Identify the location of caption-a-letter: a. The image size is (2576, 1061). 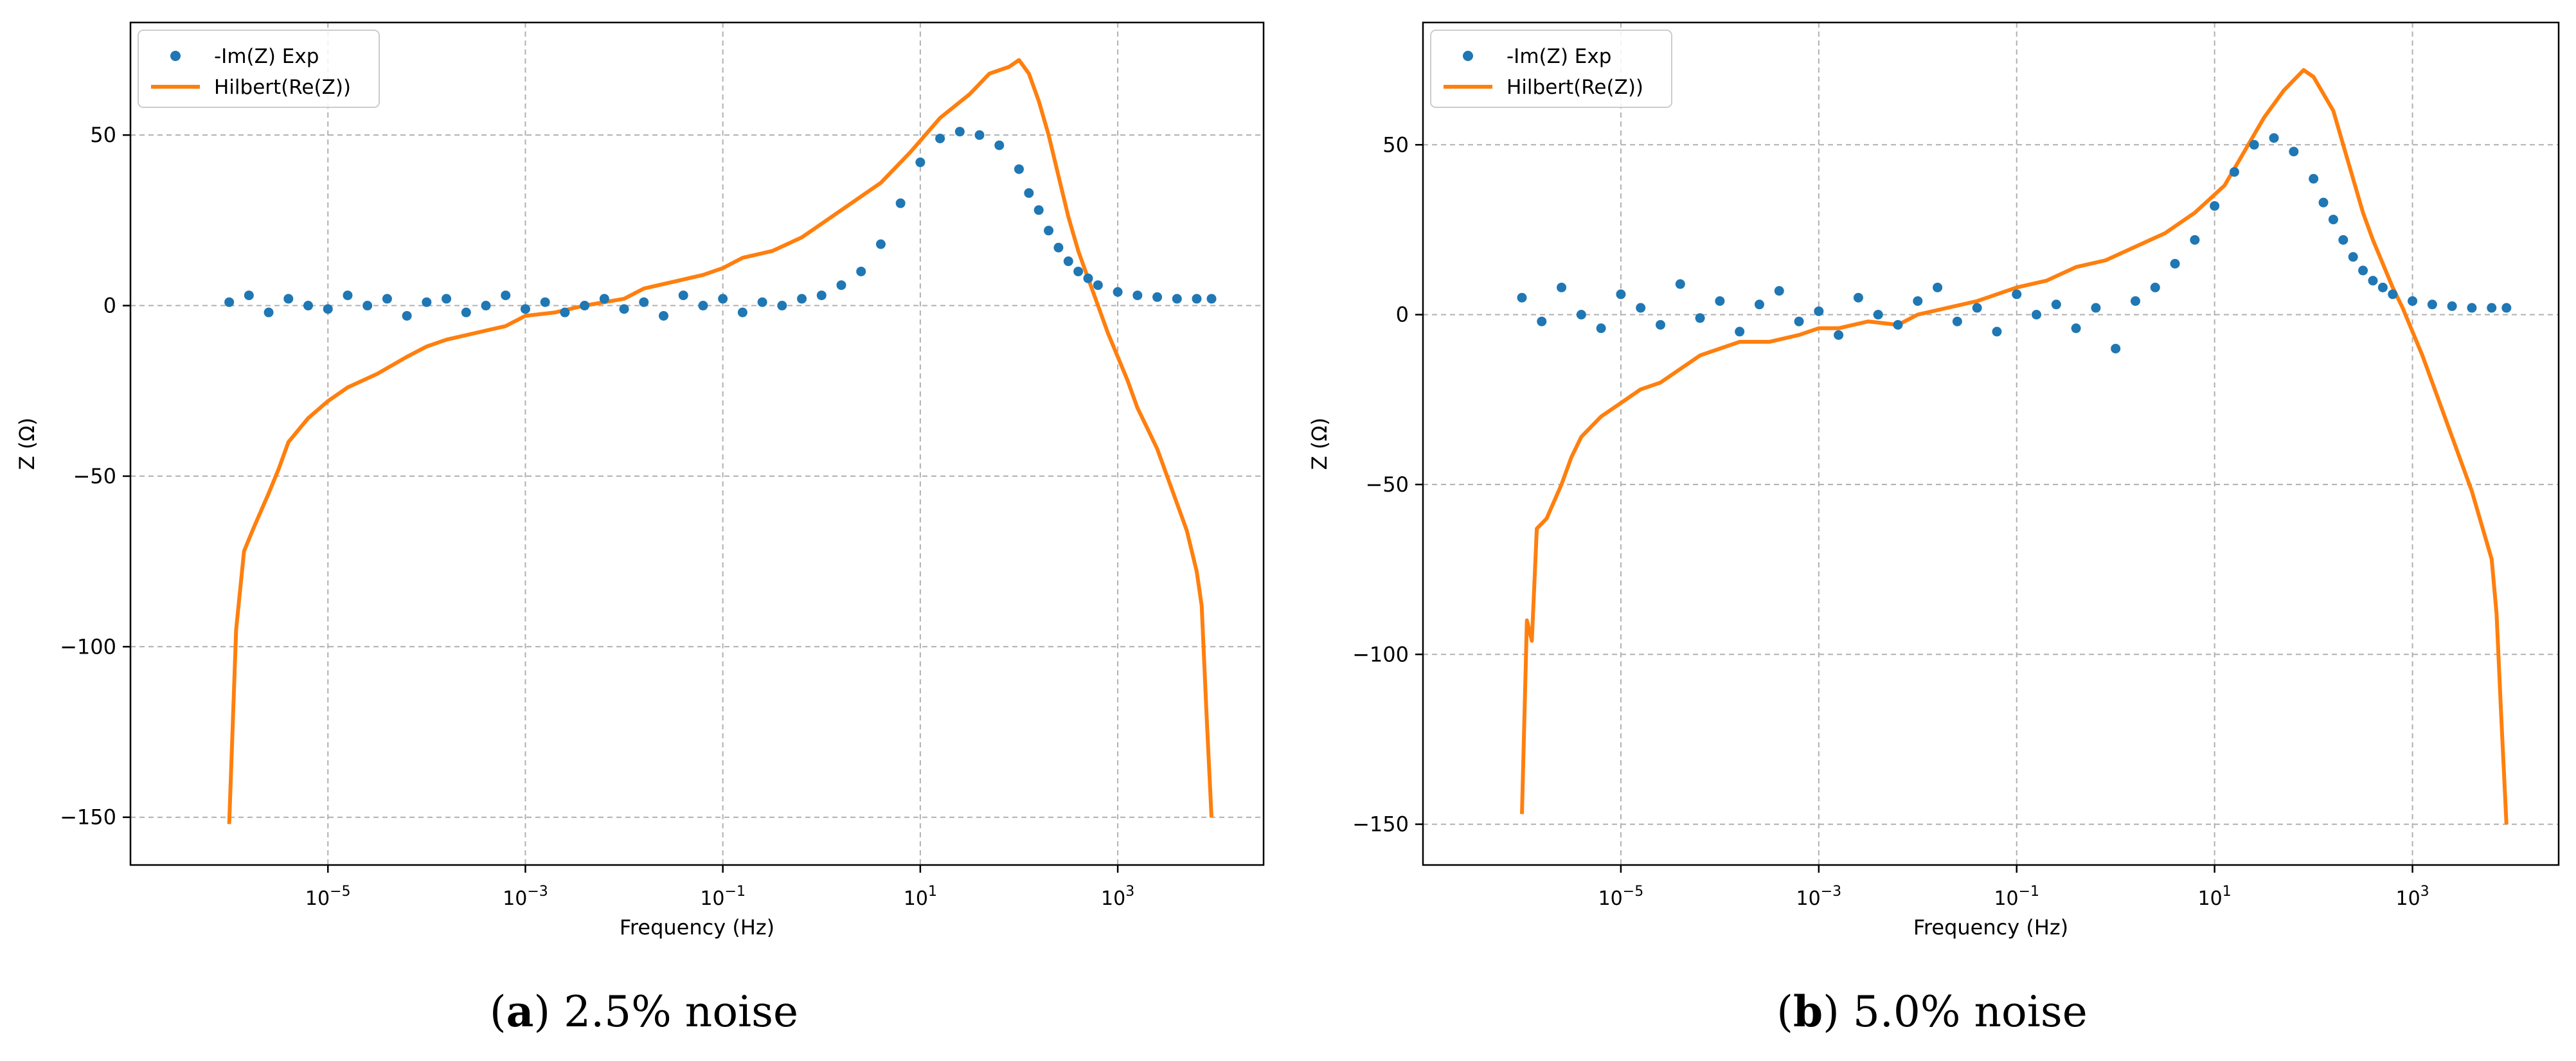
(520, 1012).